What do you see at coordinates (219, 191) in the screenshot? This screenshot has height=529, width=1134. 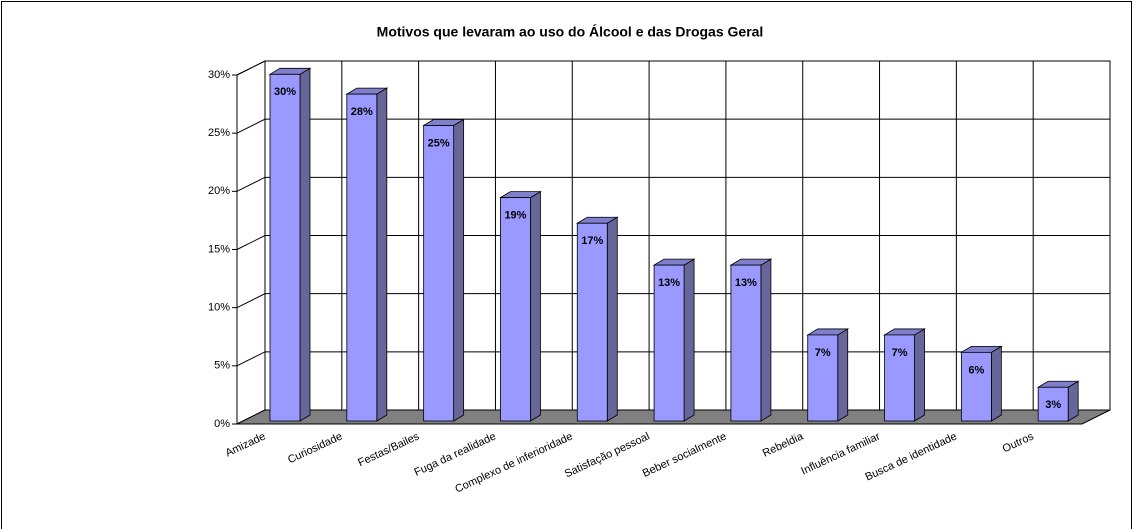 I see `y-tick-label: 20%` at bounding box center [219, 191].